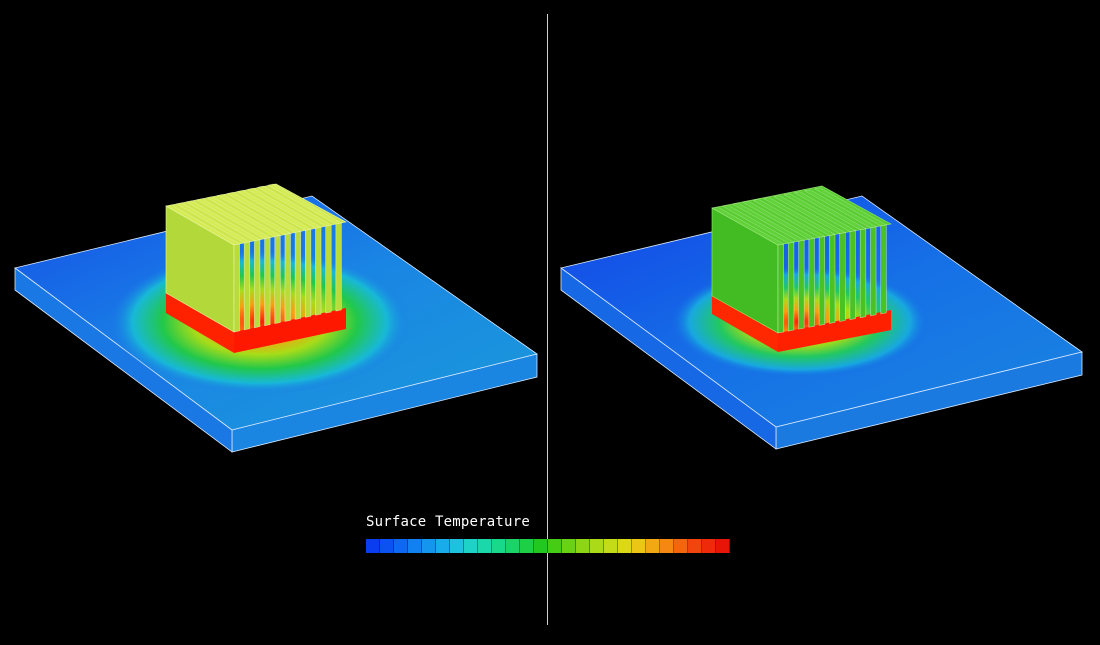 The image size is (1100, 645). Describe the element at coordinates (834, 331) in the screenshot. I see `right-base-front-face` at that location.